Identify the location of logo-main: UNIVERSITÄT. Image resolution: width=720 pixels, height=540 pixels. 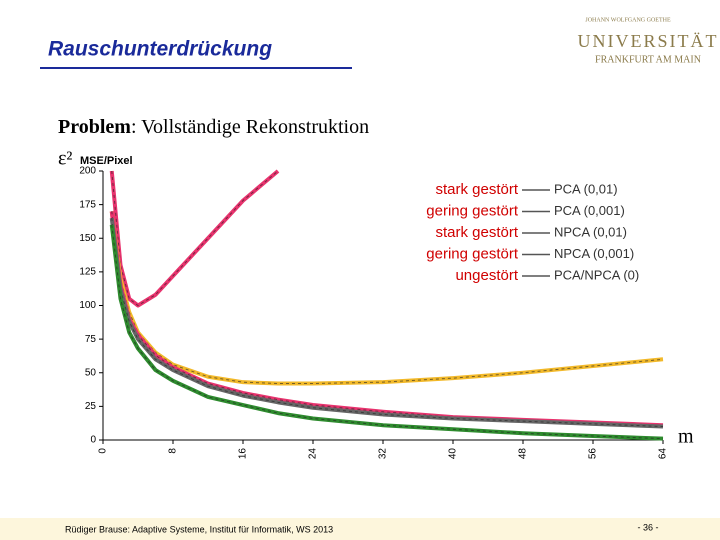
(648, 41).